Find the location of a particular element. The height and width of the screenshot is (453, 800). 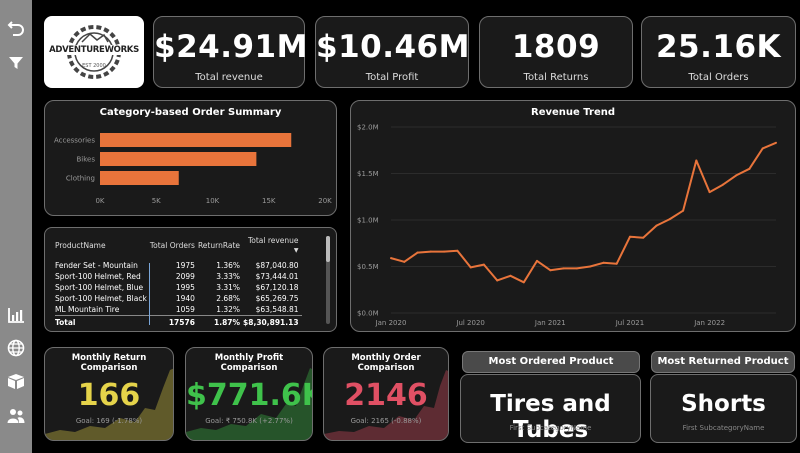

table-column-divider is located at coordinates (149, 294).